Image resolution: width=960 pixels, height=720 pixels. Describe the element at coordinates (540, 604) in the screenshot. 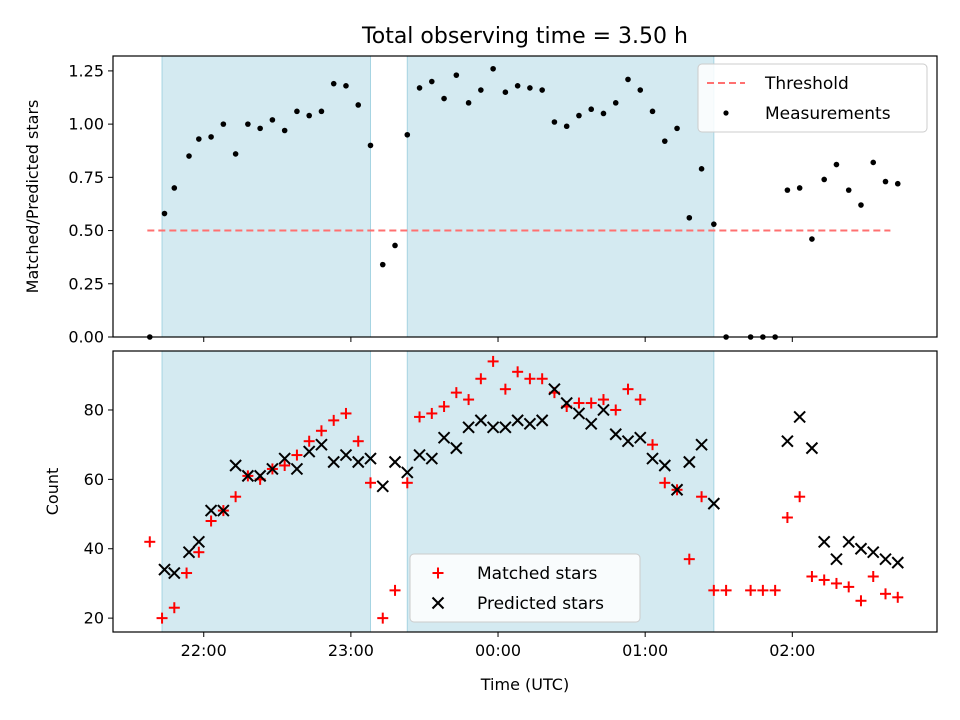

I see `predicted-legend-label: Predicted stars` at that location.